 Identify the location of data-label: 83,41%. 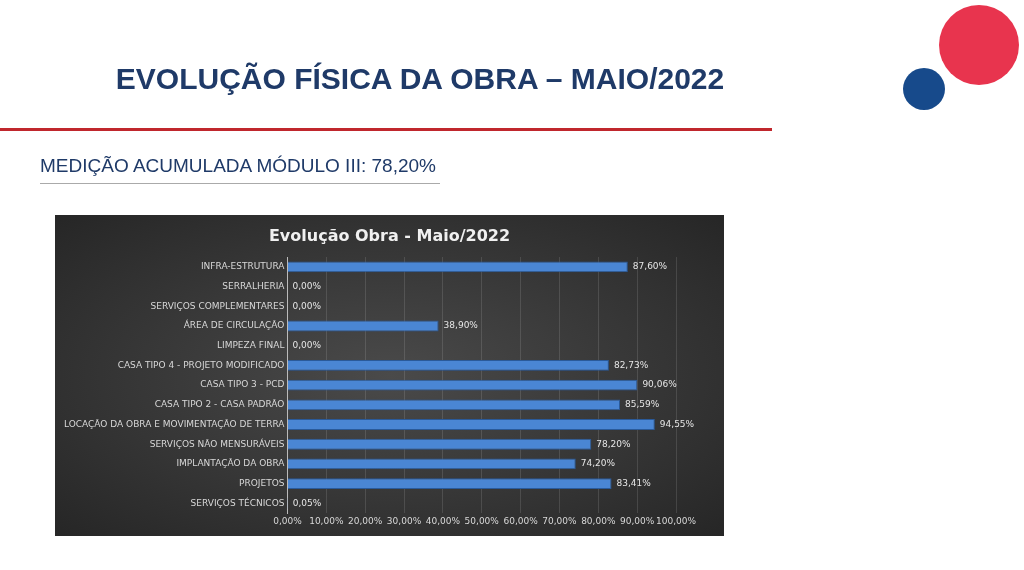
(634, 482).